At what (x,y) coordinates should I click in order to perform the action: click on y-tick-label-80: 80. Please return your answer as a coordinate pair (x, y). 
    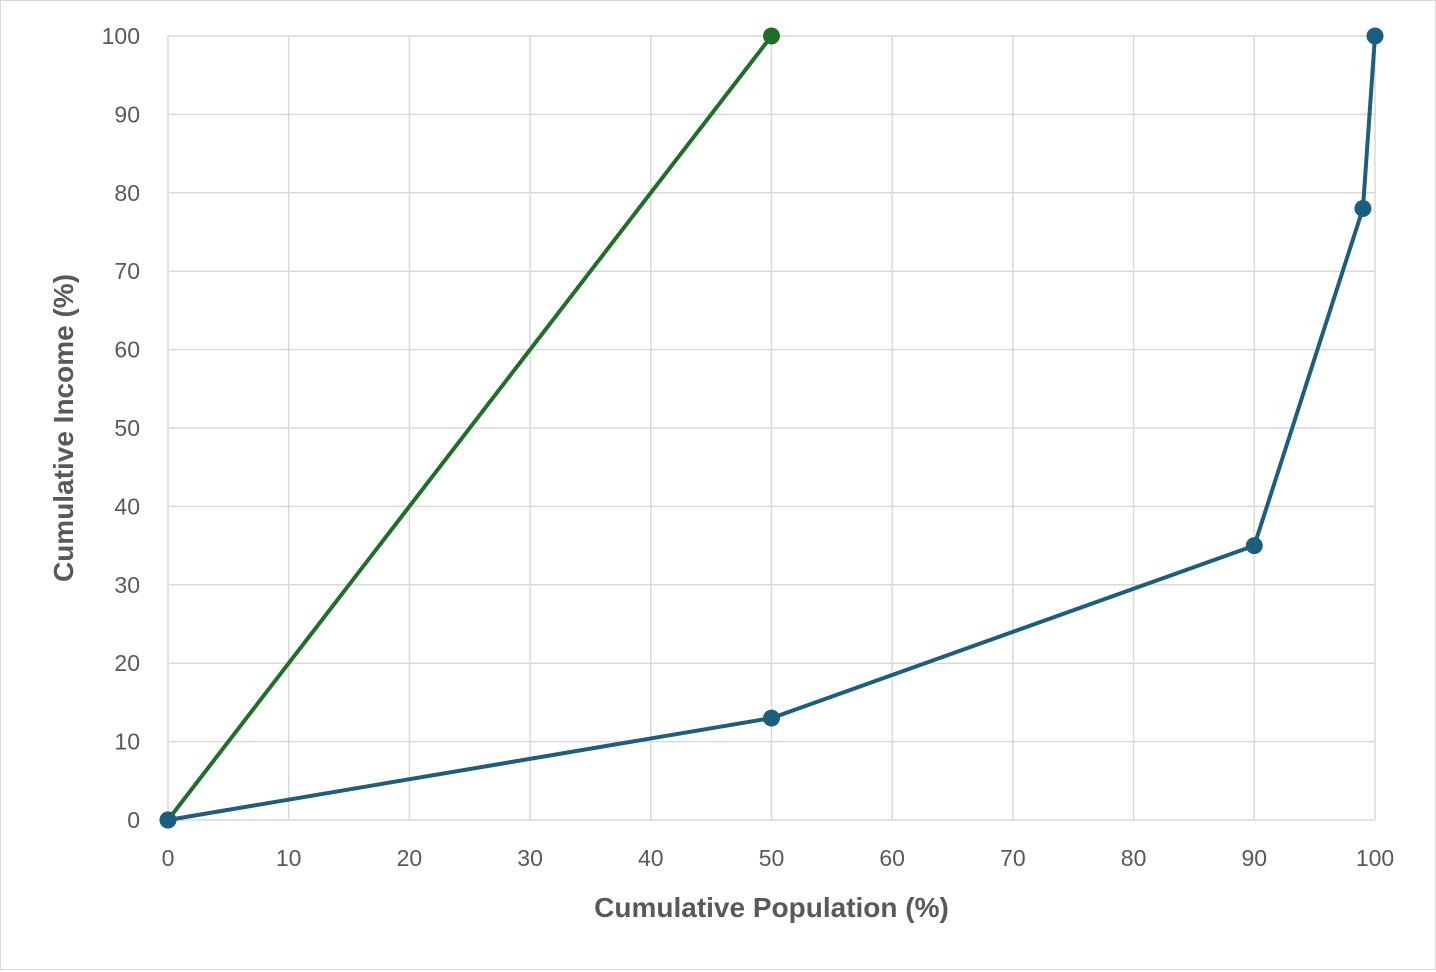
    Looking at the image, I should click on (127, 193).